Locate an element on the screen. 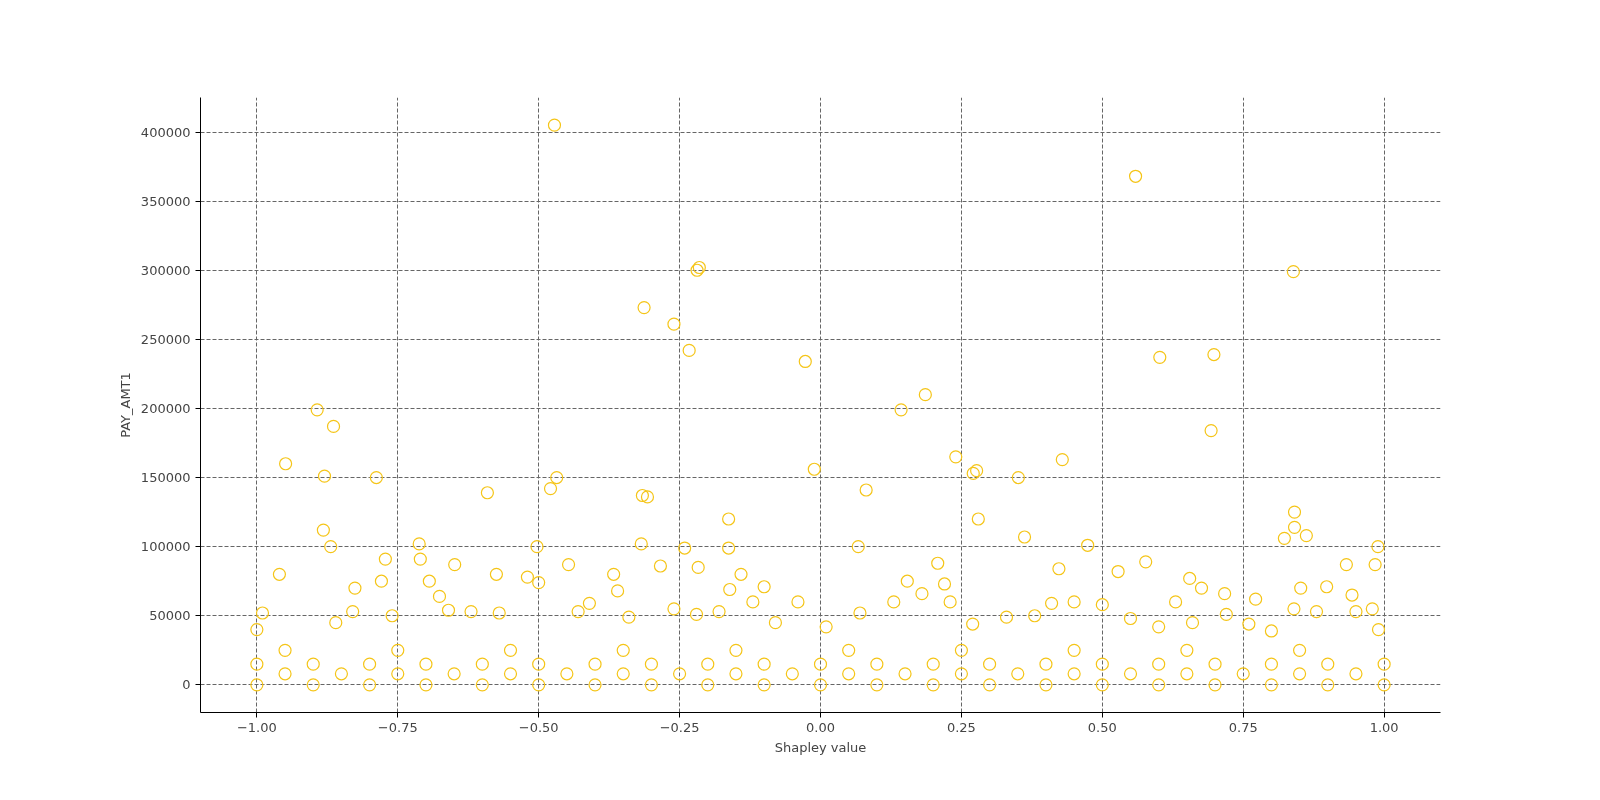  y-tick-label: 300000 is located at coordinates (165, 270).